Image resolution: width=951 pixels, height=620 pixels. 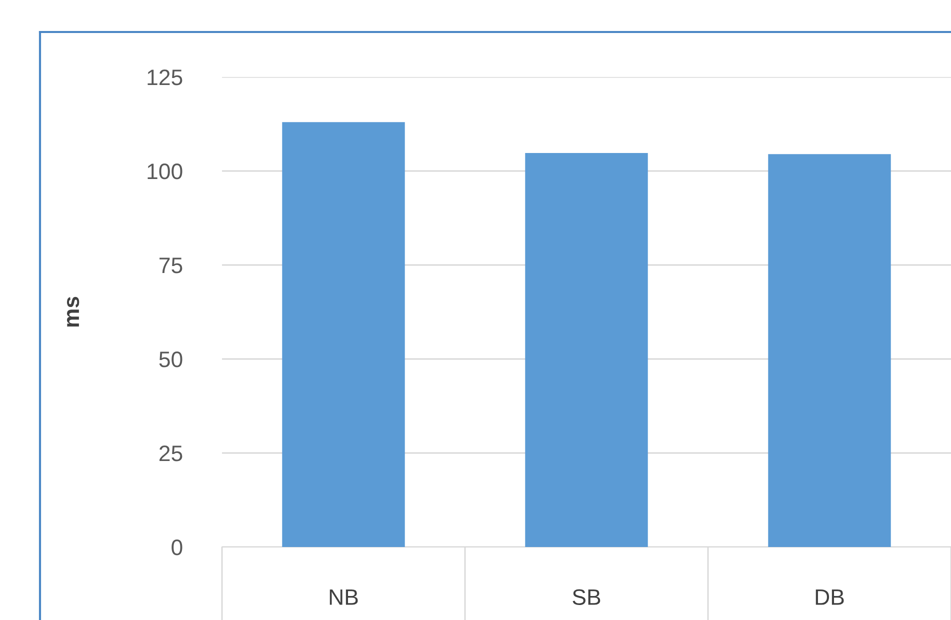 What do you see at coordinates (170, 360) in the screenshot?
I see `y-tick-label: 50` at bounding box center [170, 360].